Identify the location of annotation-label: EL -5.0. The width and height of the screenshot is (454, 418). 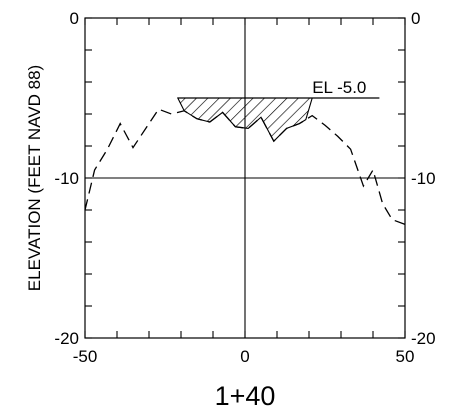
(339, 87).